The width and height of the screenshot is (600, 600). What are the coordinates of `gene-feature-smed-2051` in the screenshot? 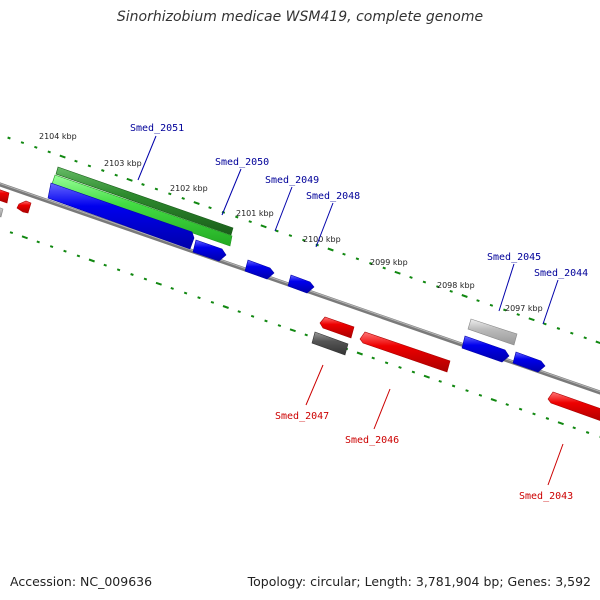 It's located at (144, 201).